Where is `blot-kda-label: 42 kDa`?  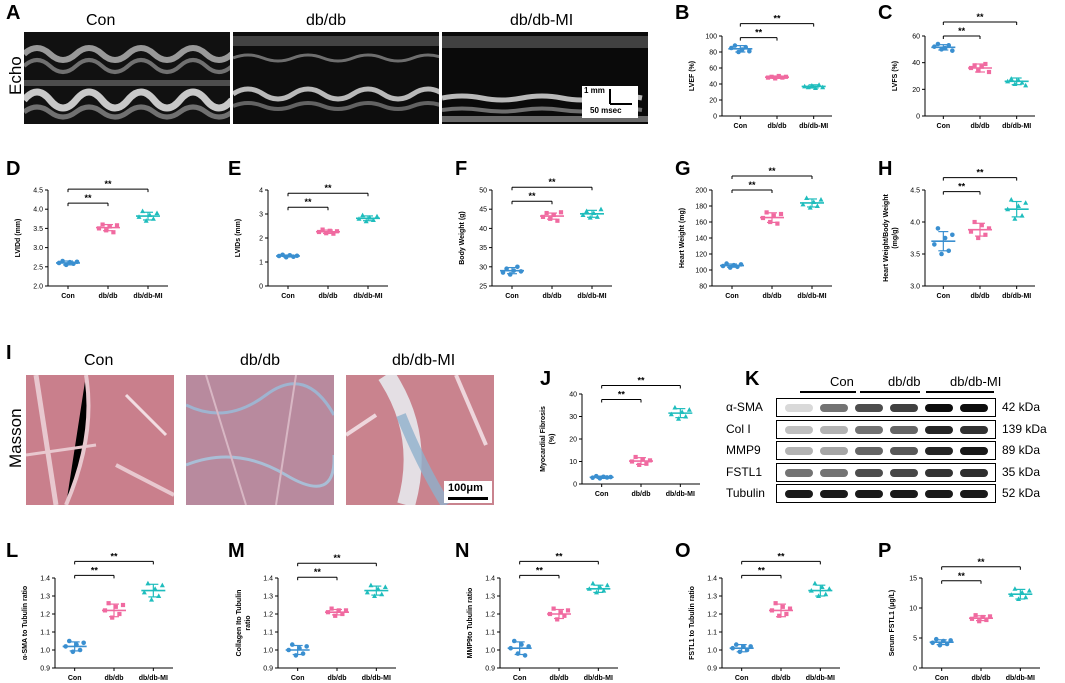
blot-kda-label: 42 kDa is located at coordinates (1021, 407).